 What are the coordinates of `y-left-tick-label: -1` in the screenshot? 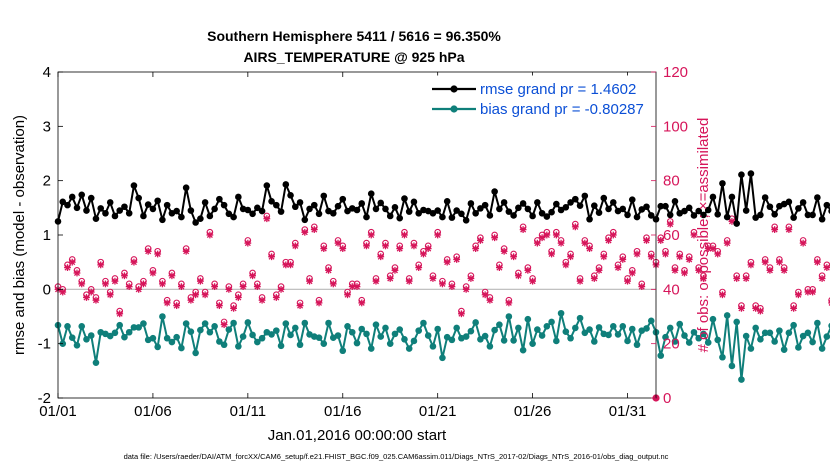 It's located at (44, 344).